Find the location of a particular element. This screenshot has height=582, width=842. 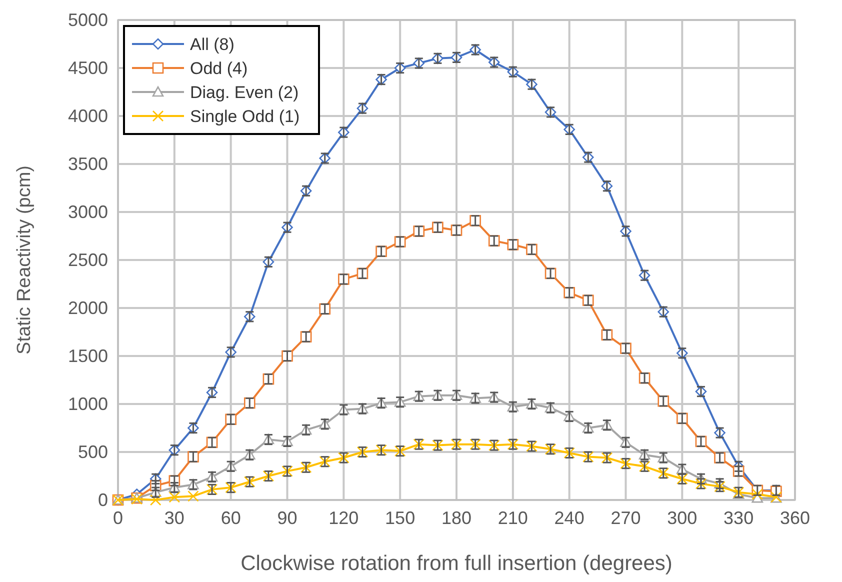

legend-label: All (8) is located at coordinates (212, 44).